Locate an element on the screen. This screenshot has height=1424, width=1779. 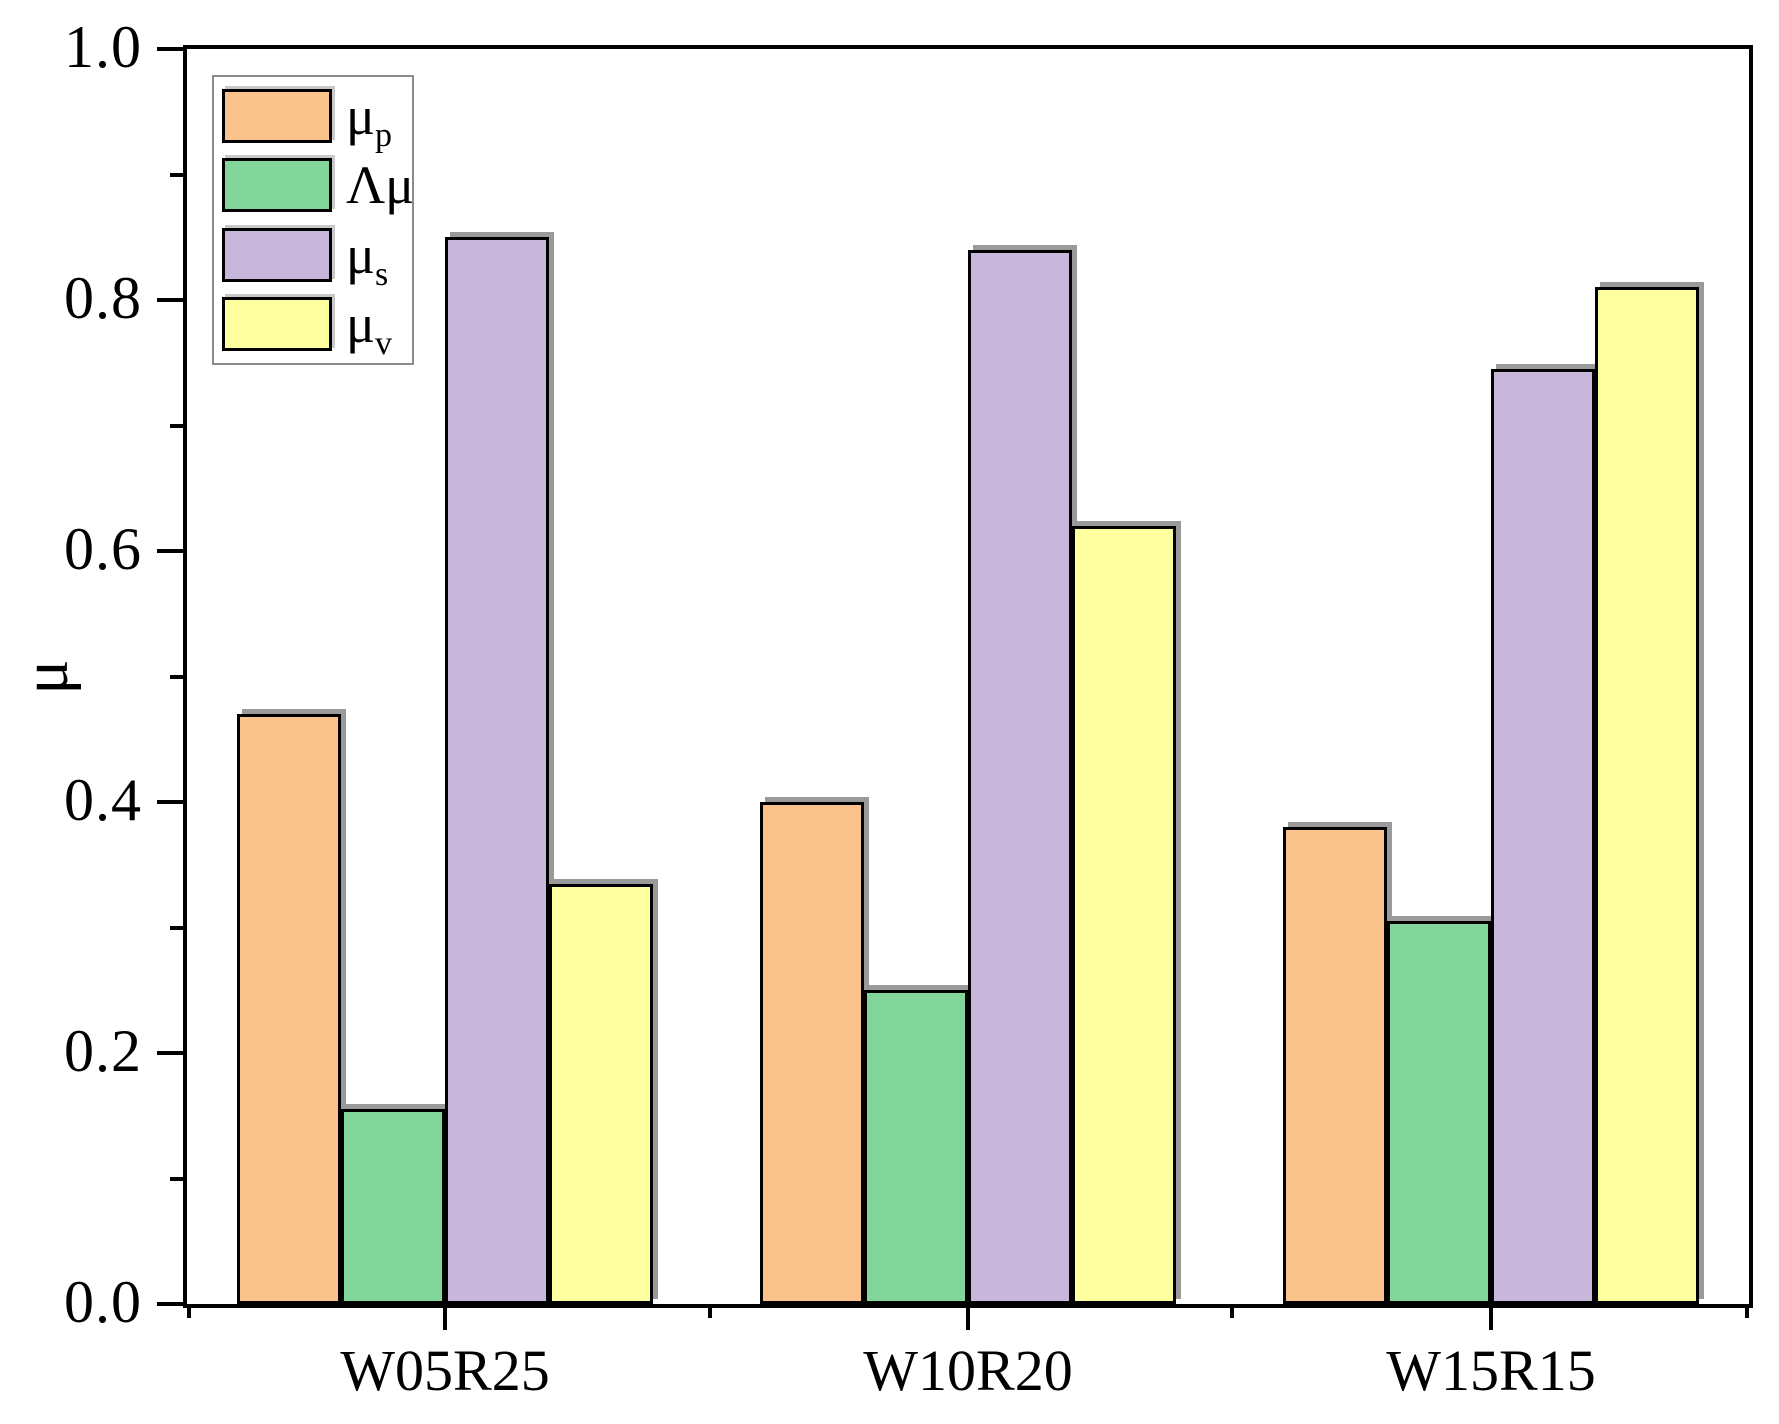
bar-W15R15-μs is located at coordinates (1543, 836).